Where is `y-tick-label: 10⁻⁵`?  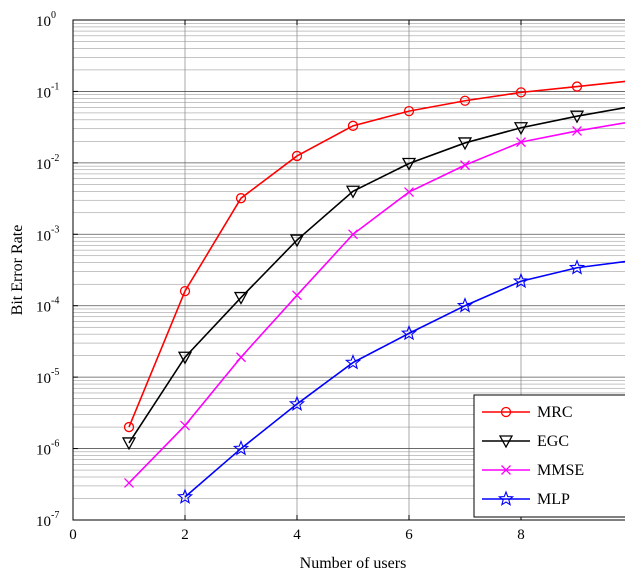 y-tick-label: 10⁻⁵ is located at coordinates (47, 377).